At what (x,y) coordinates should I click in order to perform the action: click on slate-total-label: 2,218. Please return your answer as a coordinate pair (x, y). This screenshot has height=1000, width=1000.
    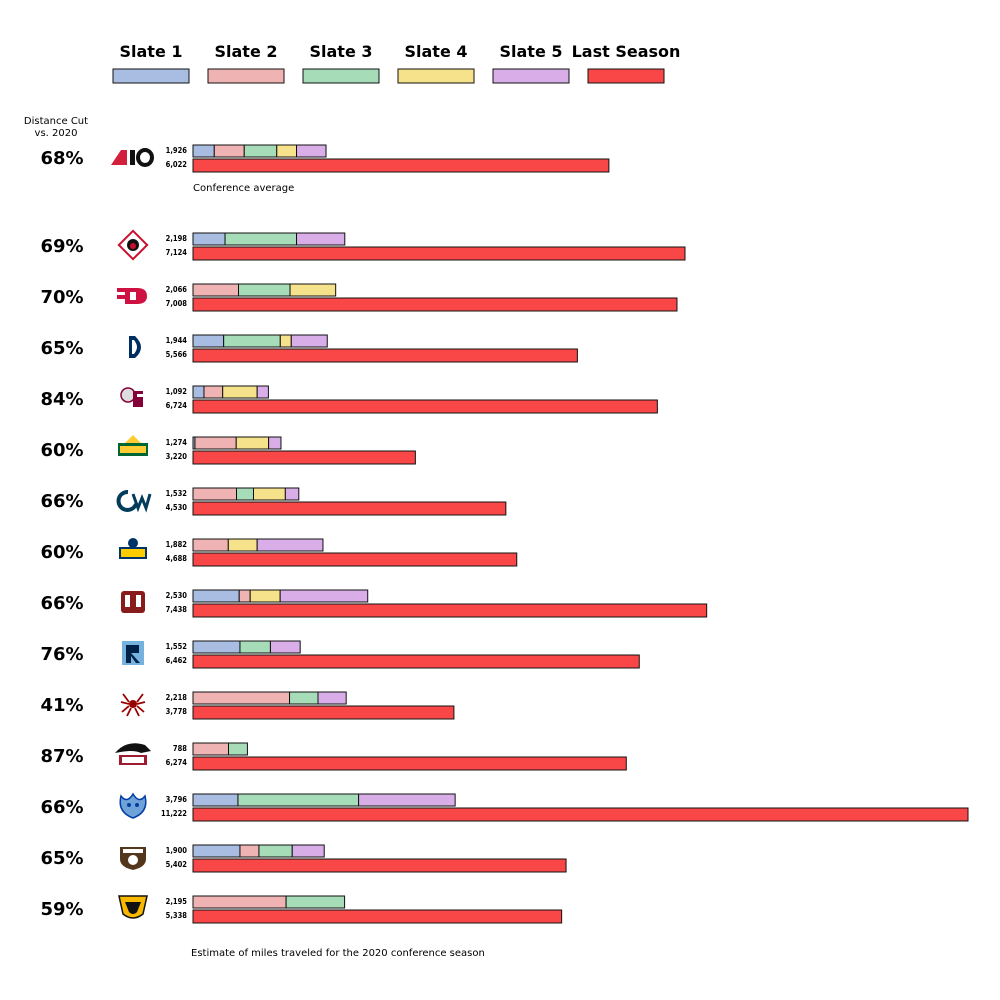
    Looking at the image, I should click on (177, 697).